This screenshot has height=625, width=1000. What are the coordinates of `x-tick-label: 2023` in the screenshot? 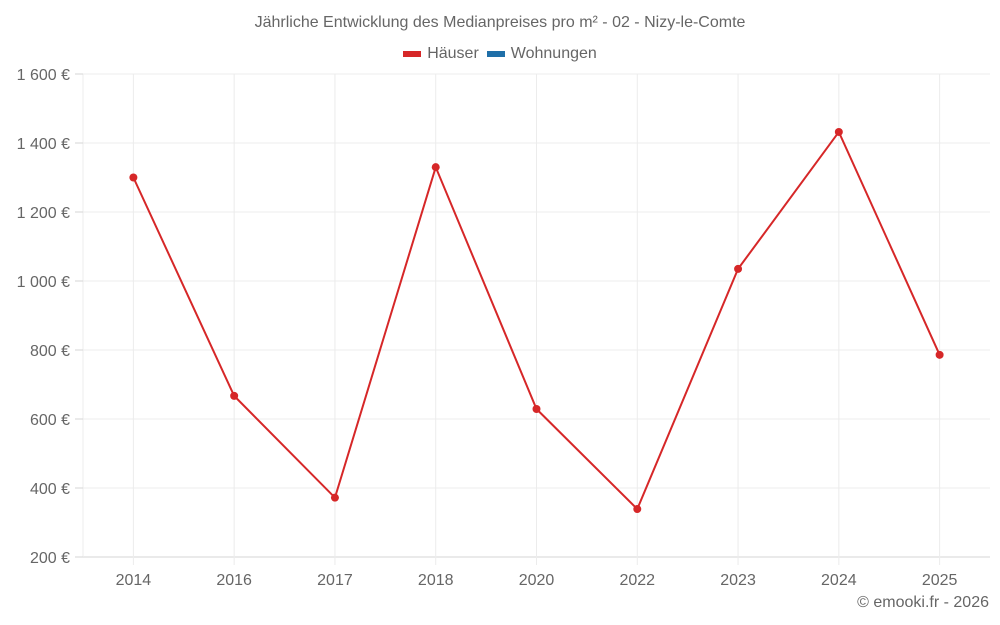 It's located at (738, 580).